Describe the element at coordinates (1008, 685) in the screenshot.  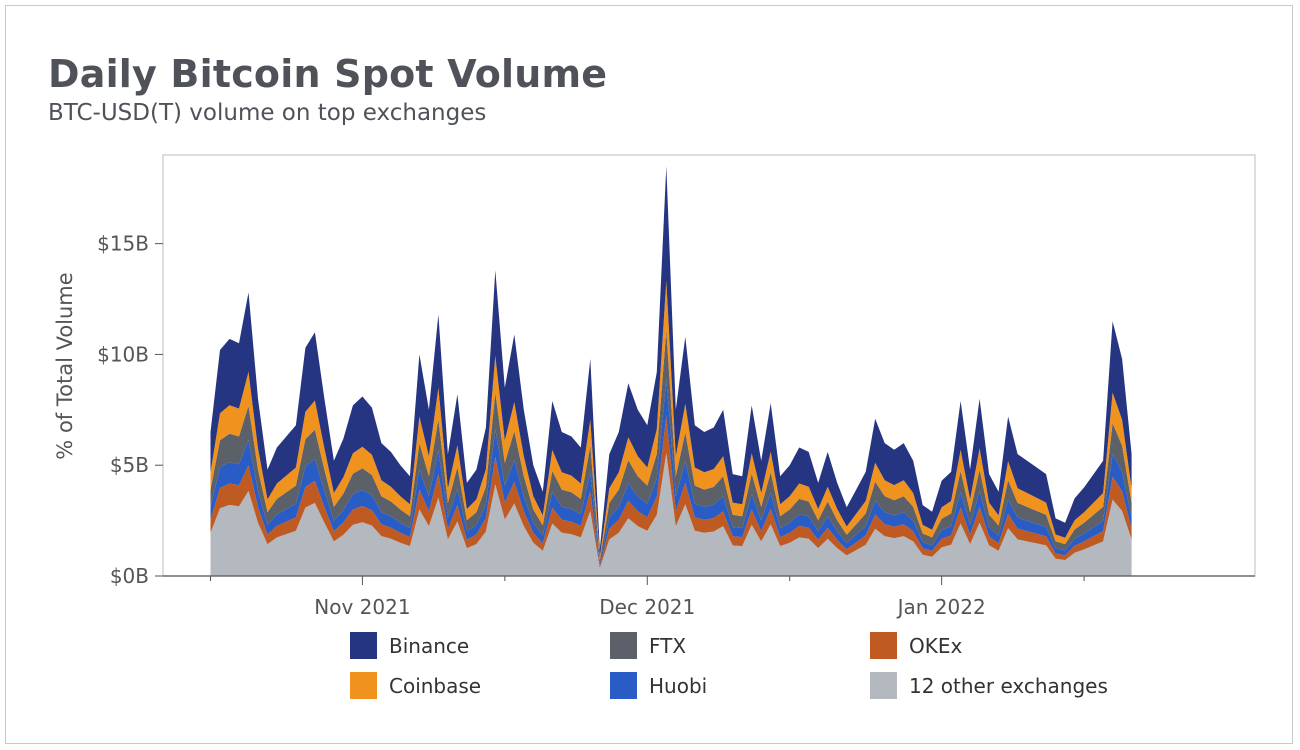
I see `legend-label: 12 other exchanges` at that location.